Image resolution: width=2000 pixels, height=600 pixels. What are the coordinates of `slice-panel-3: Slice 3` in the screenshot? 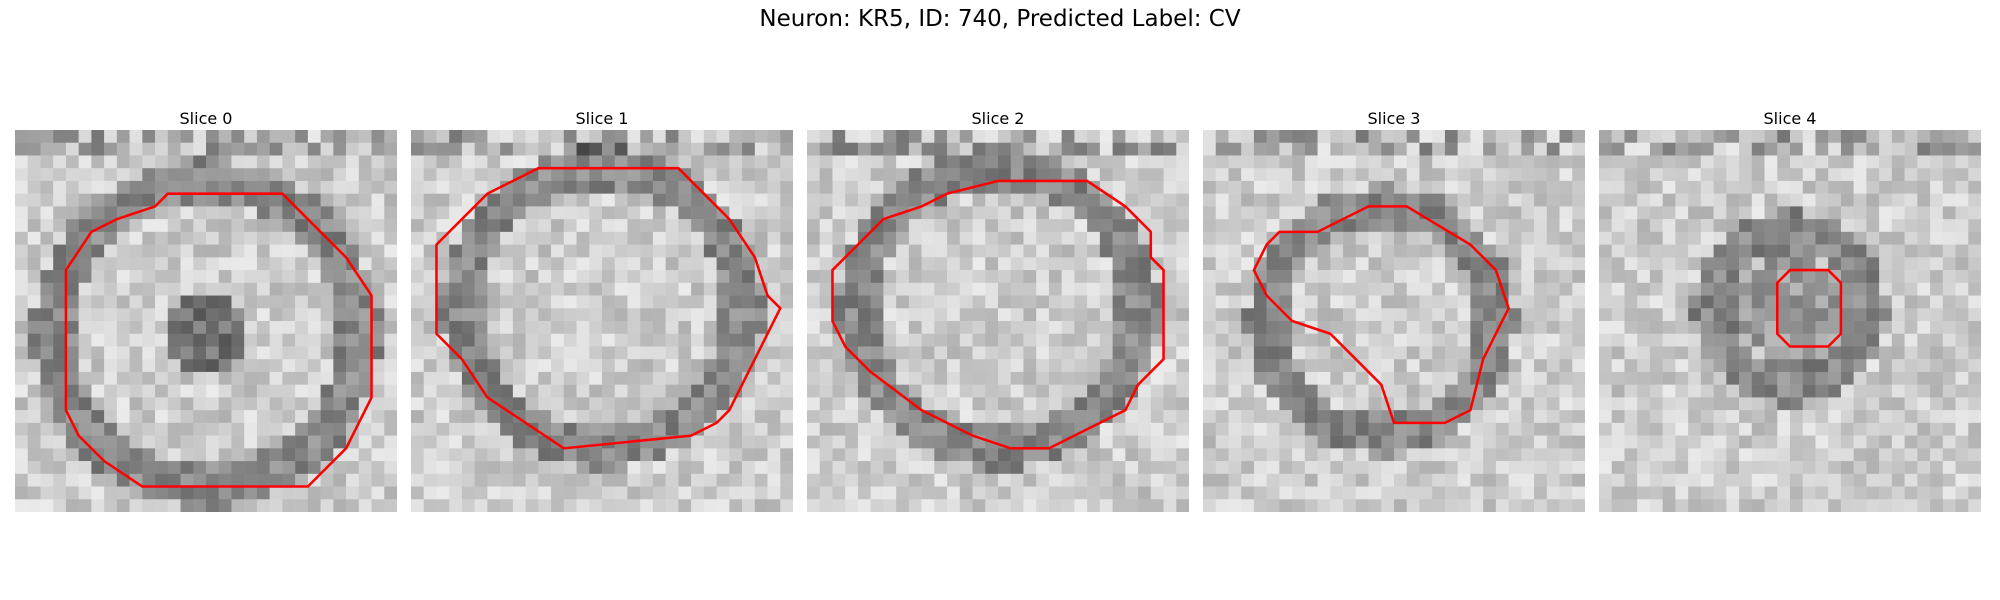 It's located at (1394, 310).